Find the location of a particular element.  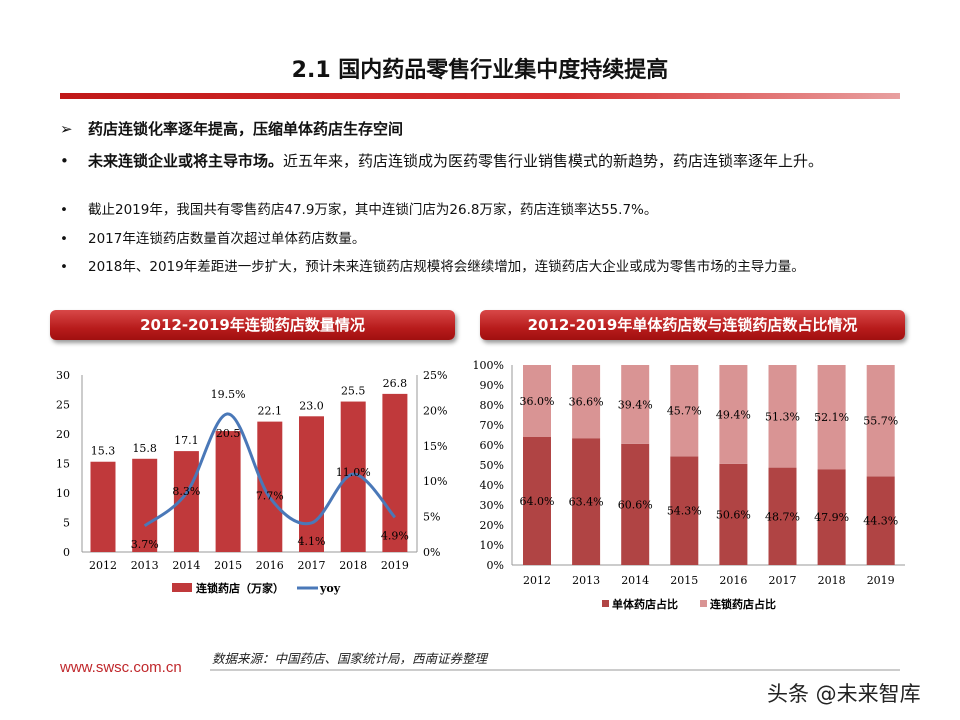

y-tick-label: 10% is located at coordinates (492, 545).